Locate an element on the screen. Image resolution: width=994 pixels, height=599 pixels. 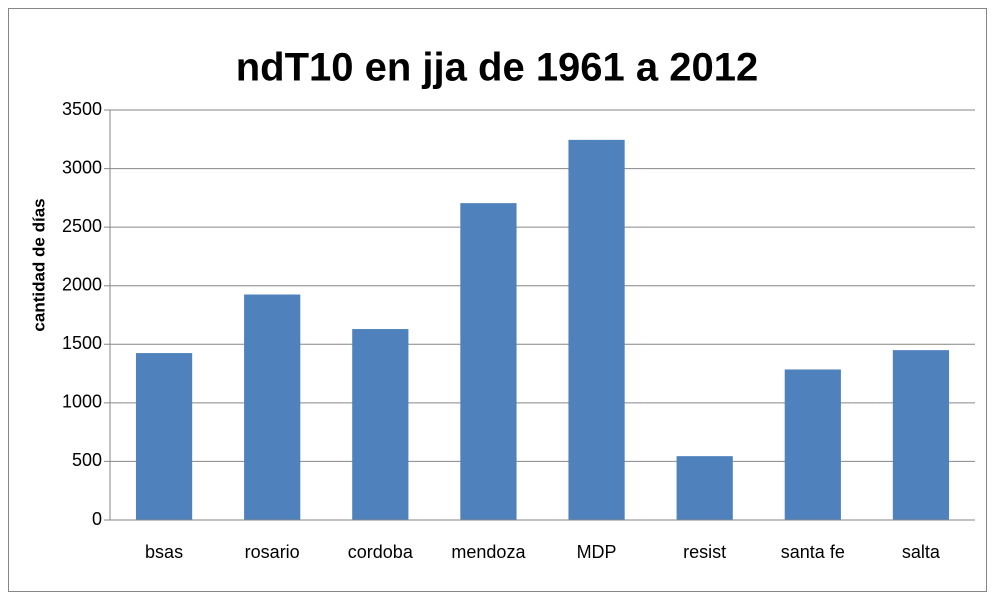
y-tick-label: 1000 is located at coordinates (82, 402).